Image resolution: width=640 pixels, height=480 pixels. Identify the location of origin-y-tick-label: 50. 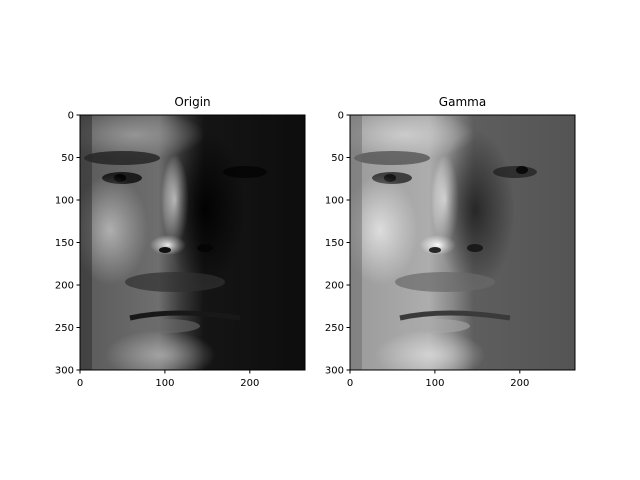
(67, 158).